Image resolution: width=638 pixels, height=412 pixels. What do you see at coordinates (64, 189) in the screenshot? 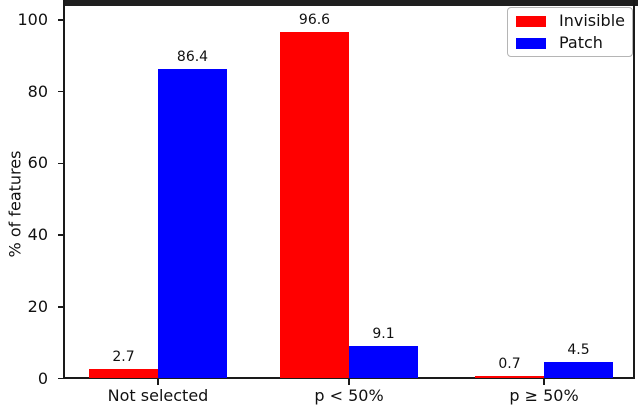
I see `y-axis-spine` at bounding box center [64, 189].